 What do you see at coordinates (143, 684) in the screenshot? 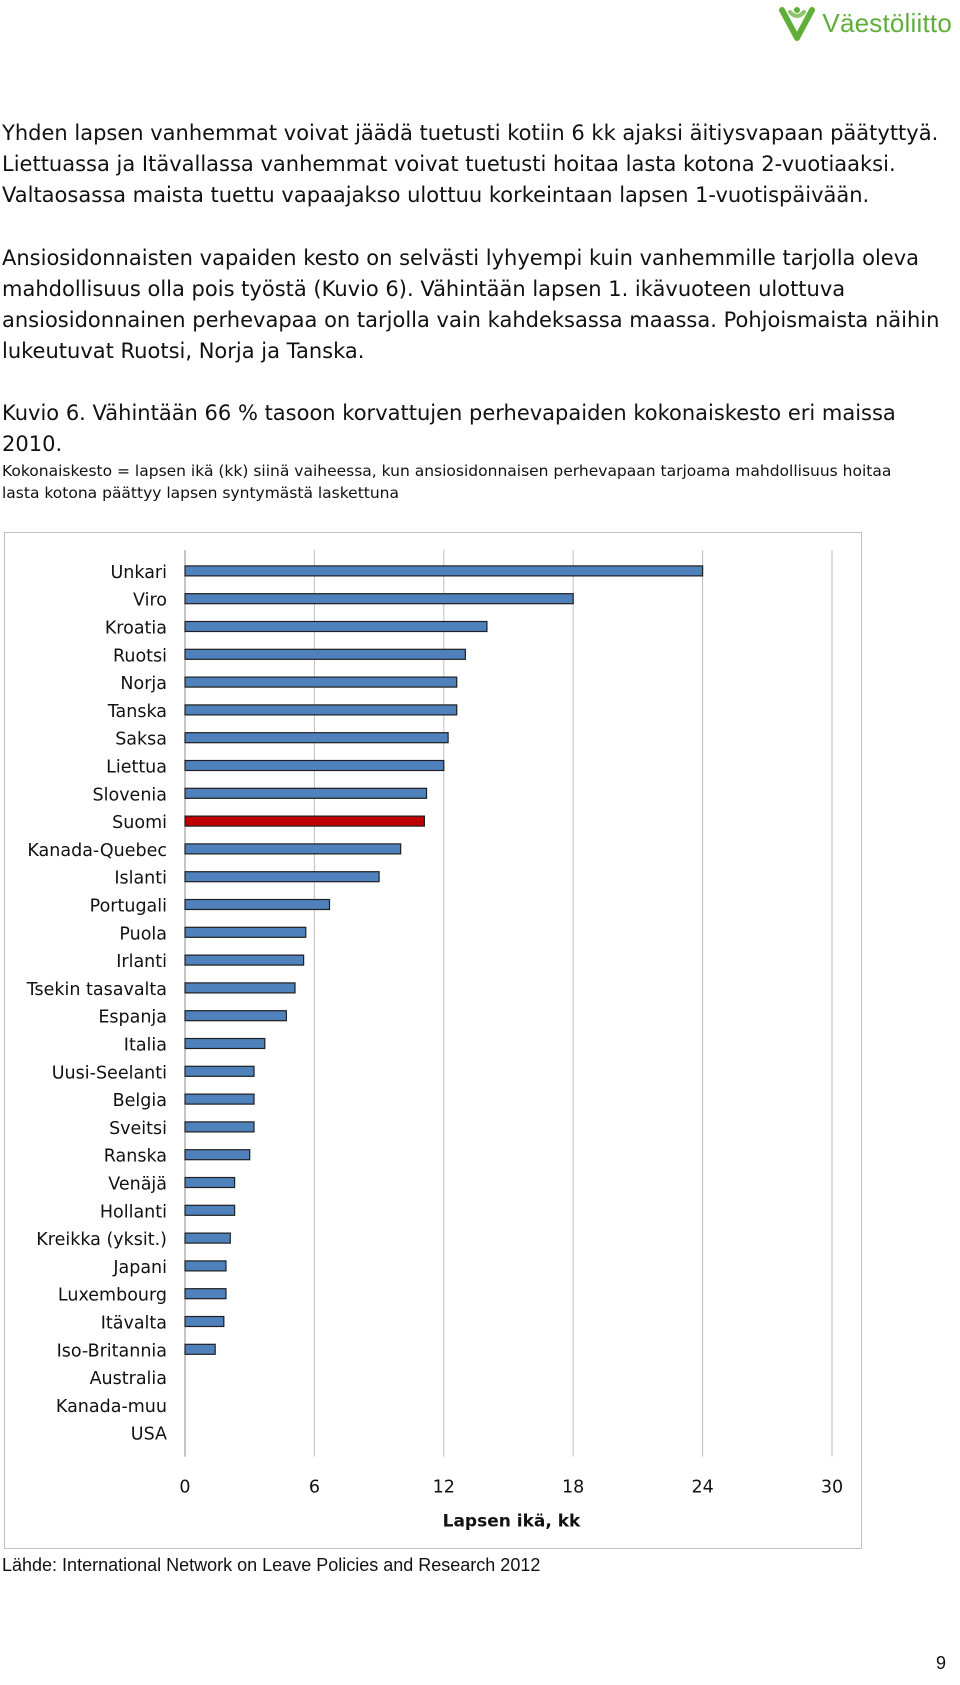
I see `category-label: Norja` at bounding box center [143, 684].